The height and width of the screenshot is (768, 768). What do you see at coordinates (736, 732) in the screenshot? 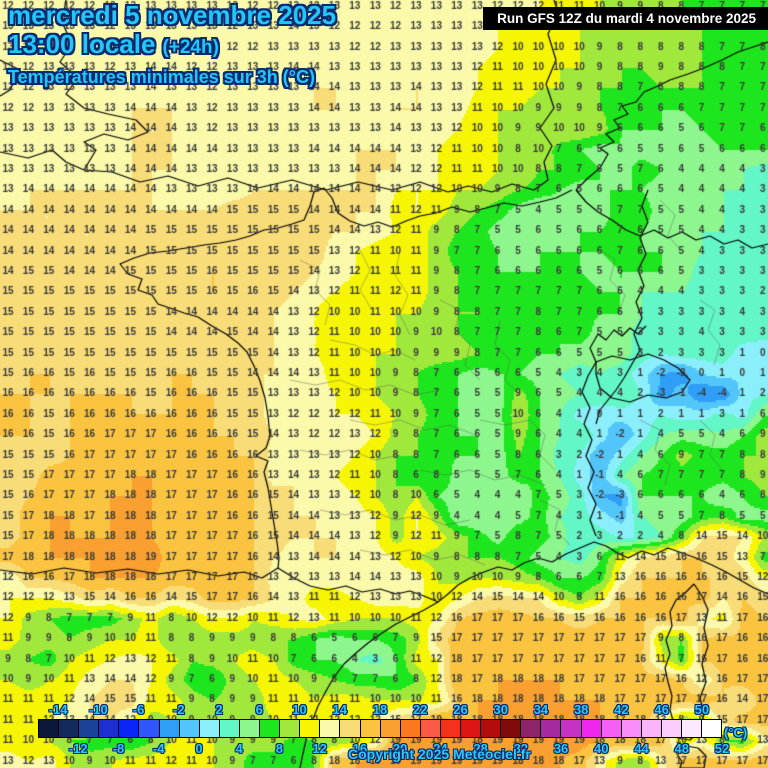
I see `unit-label: (°C)` at bounding box center [736, 732].